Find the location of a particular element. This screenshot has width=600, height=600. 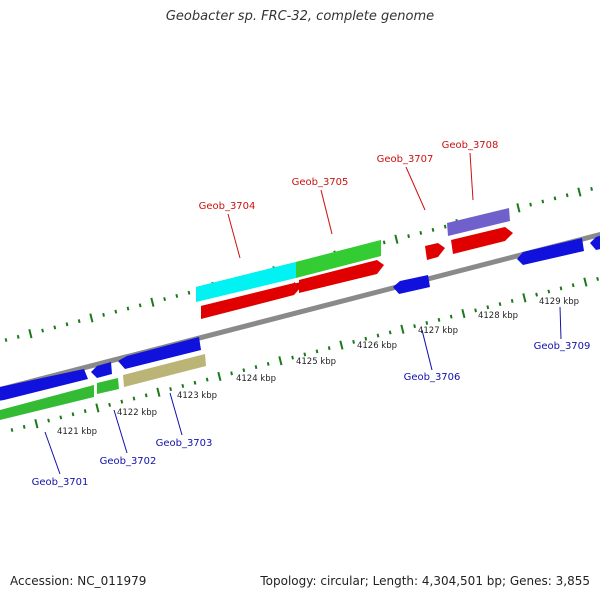

gene-Geob_3702-lower-block is located at coordinates (108, 386).